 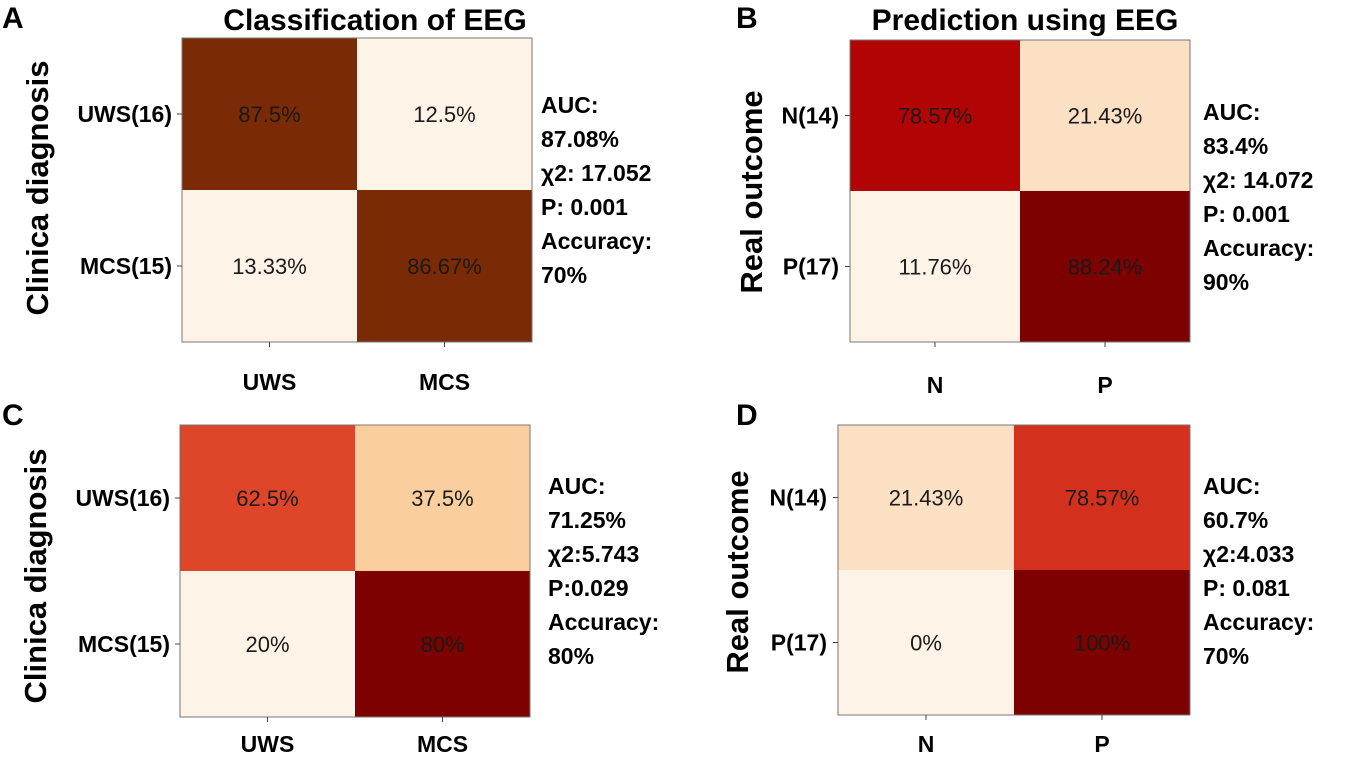 I want to click on panel-letter: D, so click(x=747, y=415).